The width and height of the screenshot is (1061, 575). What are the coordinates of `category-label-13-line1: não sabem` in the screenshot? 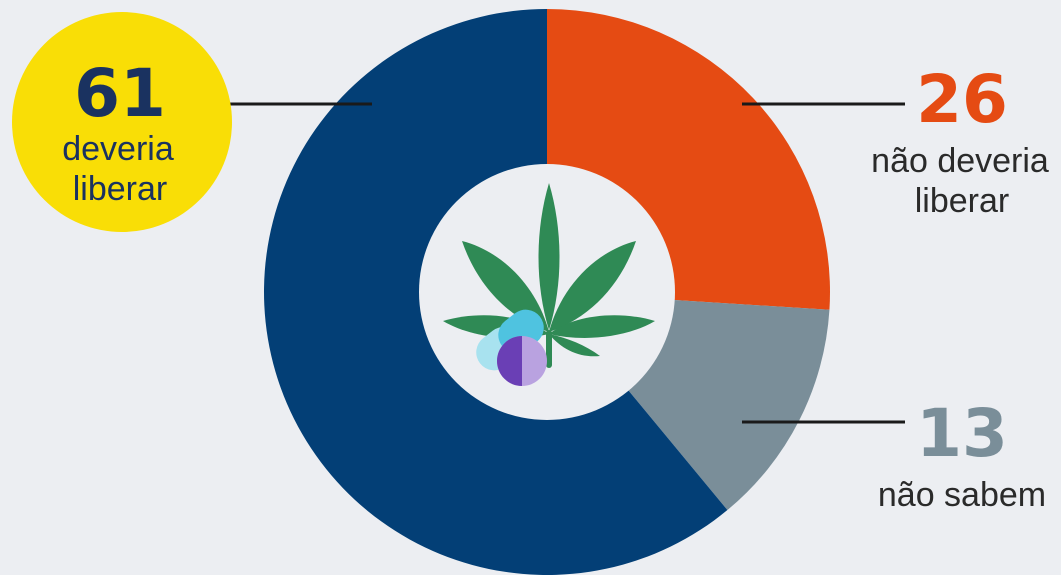 It's located at (962, 495).